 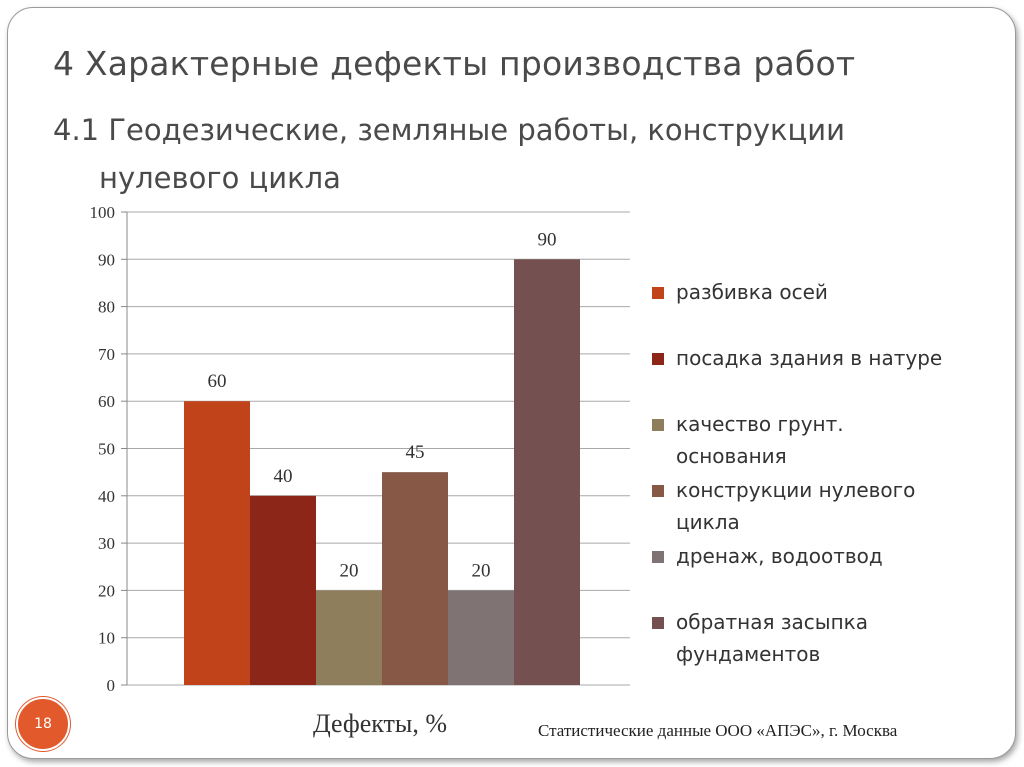 I want to click on y-axis: 0 10 20 30 40 50 60 70 80 90 100, so click(x=109, y=449).